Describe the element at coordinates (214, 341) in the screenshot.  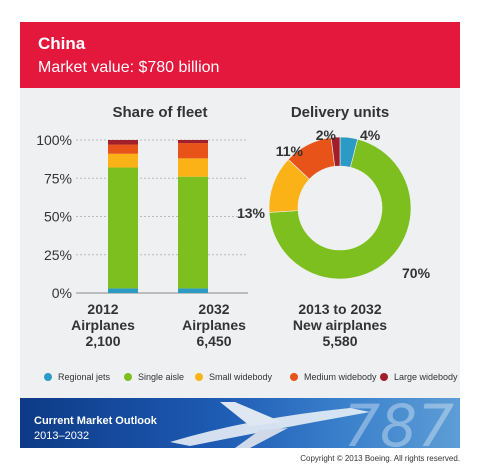
I see `category-count: 6,450` at that location.